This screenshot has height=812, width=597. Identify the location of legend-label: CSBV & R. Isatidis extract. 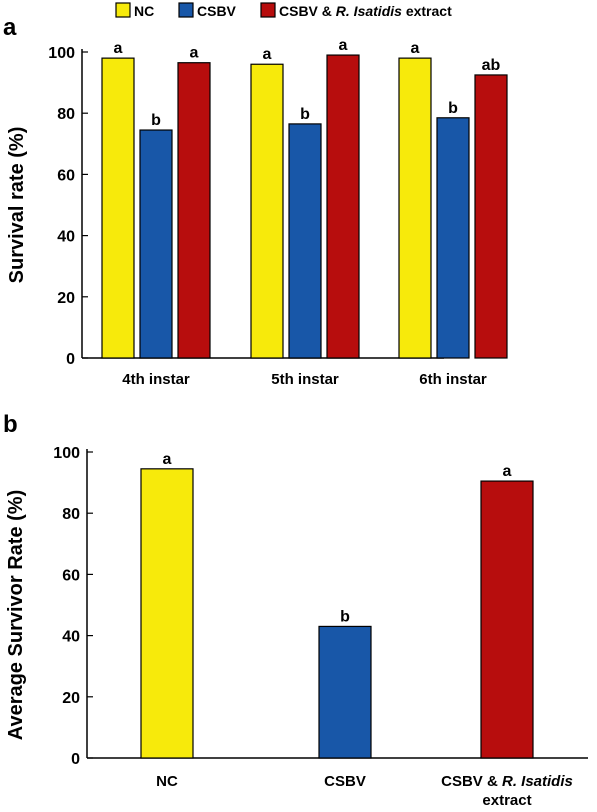
(365, 11).